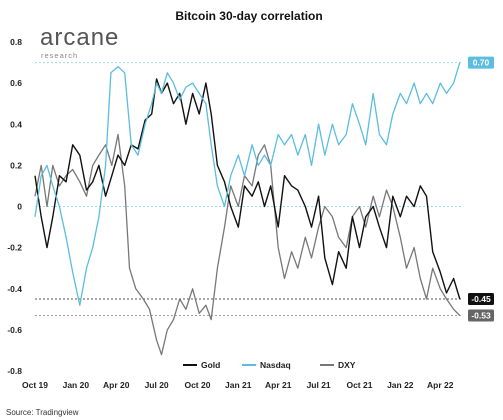 Image resolution: width=503 pixels, height=420 pixels. What do you see at coordinates (14, 206) in the screenshot?
I see `y-axis: 0.8 0.6 0.4 0.2 0 -0.2 -0.4 -0.6 -0.8` at bounding box center [14, 206].